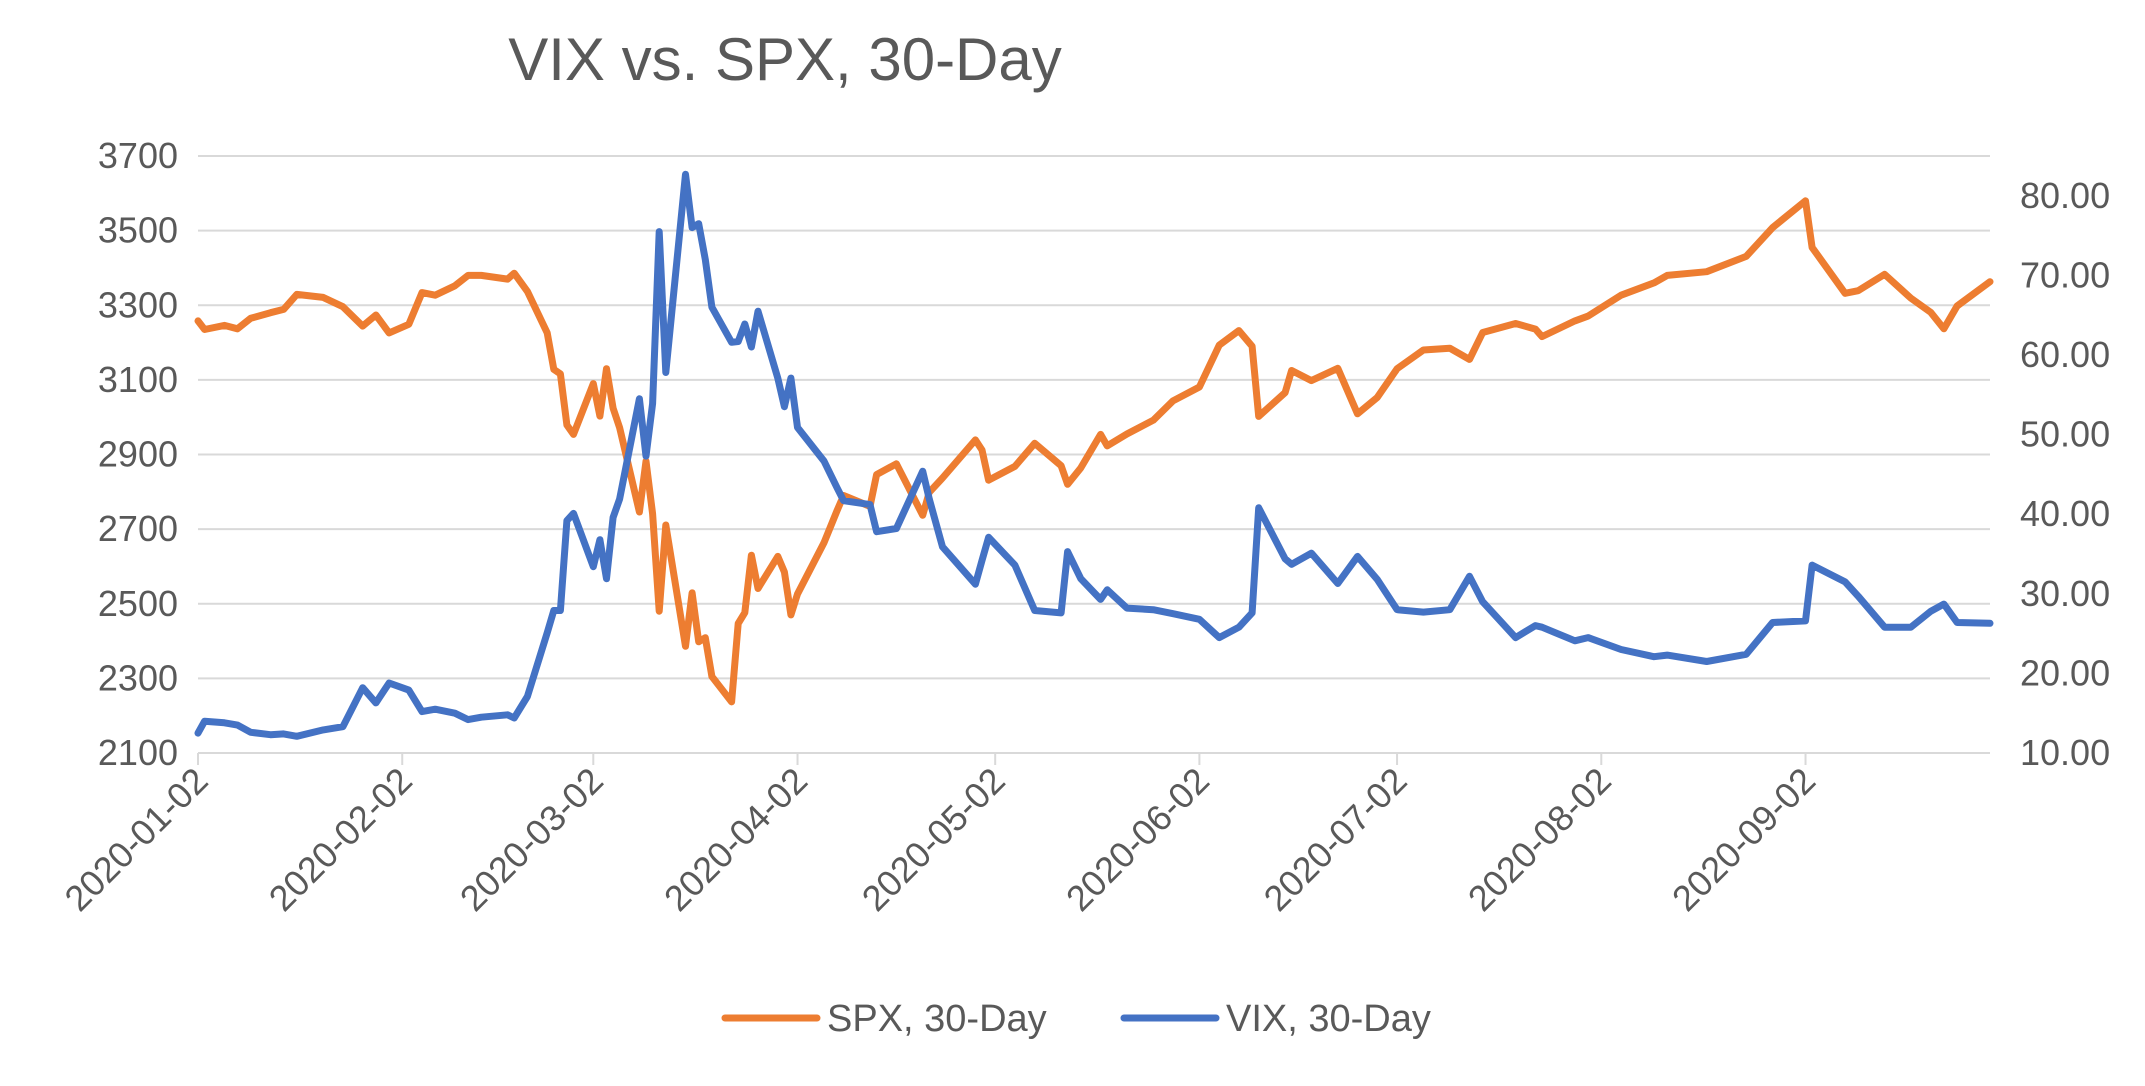 Image resolution: width=2145 pixels, height=1086 pixels. Describe the element at coordinates (2065, 672) in the screenshot. I see `y2-tick-label: 20.00` at that location.